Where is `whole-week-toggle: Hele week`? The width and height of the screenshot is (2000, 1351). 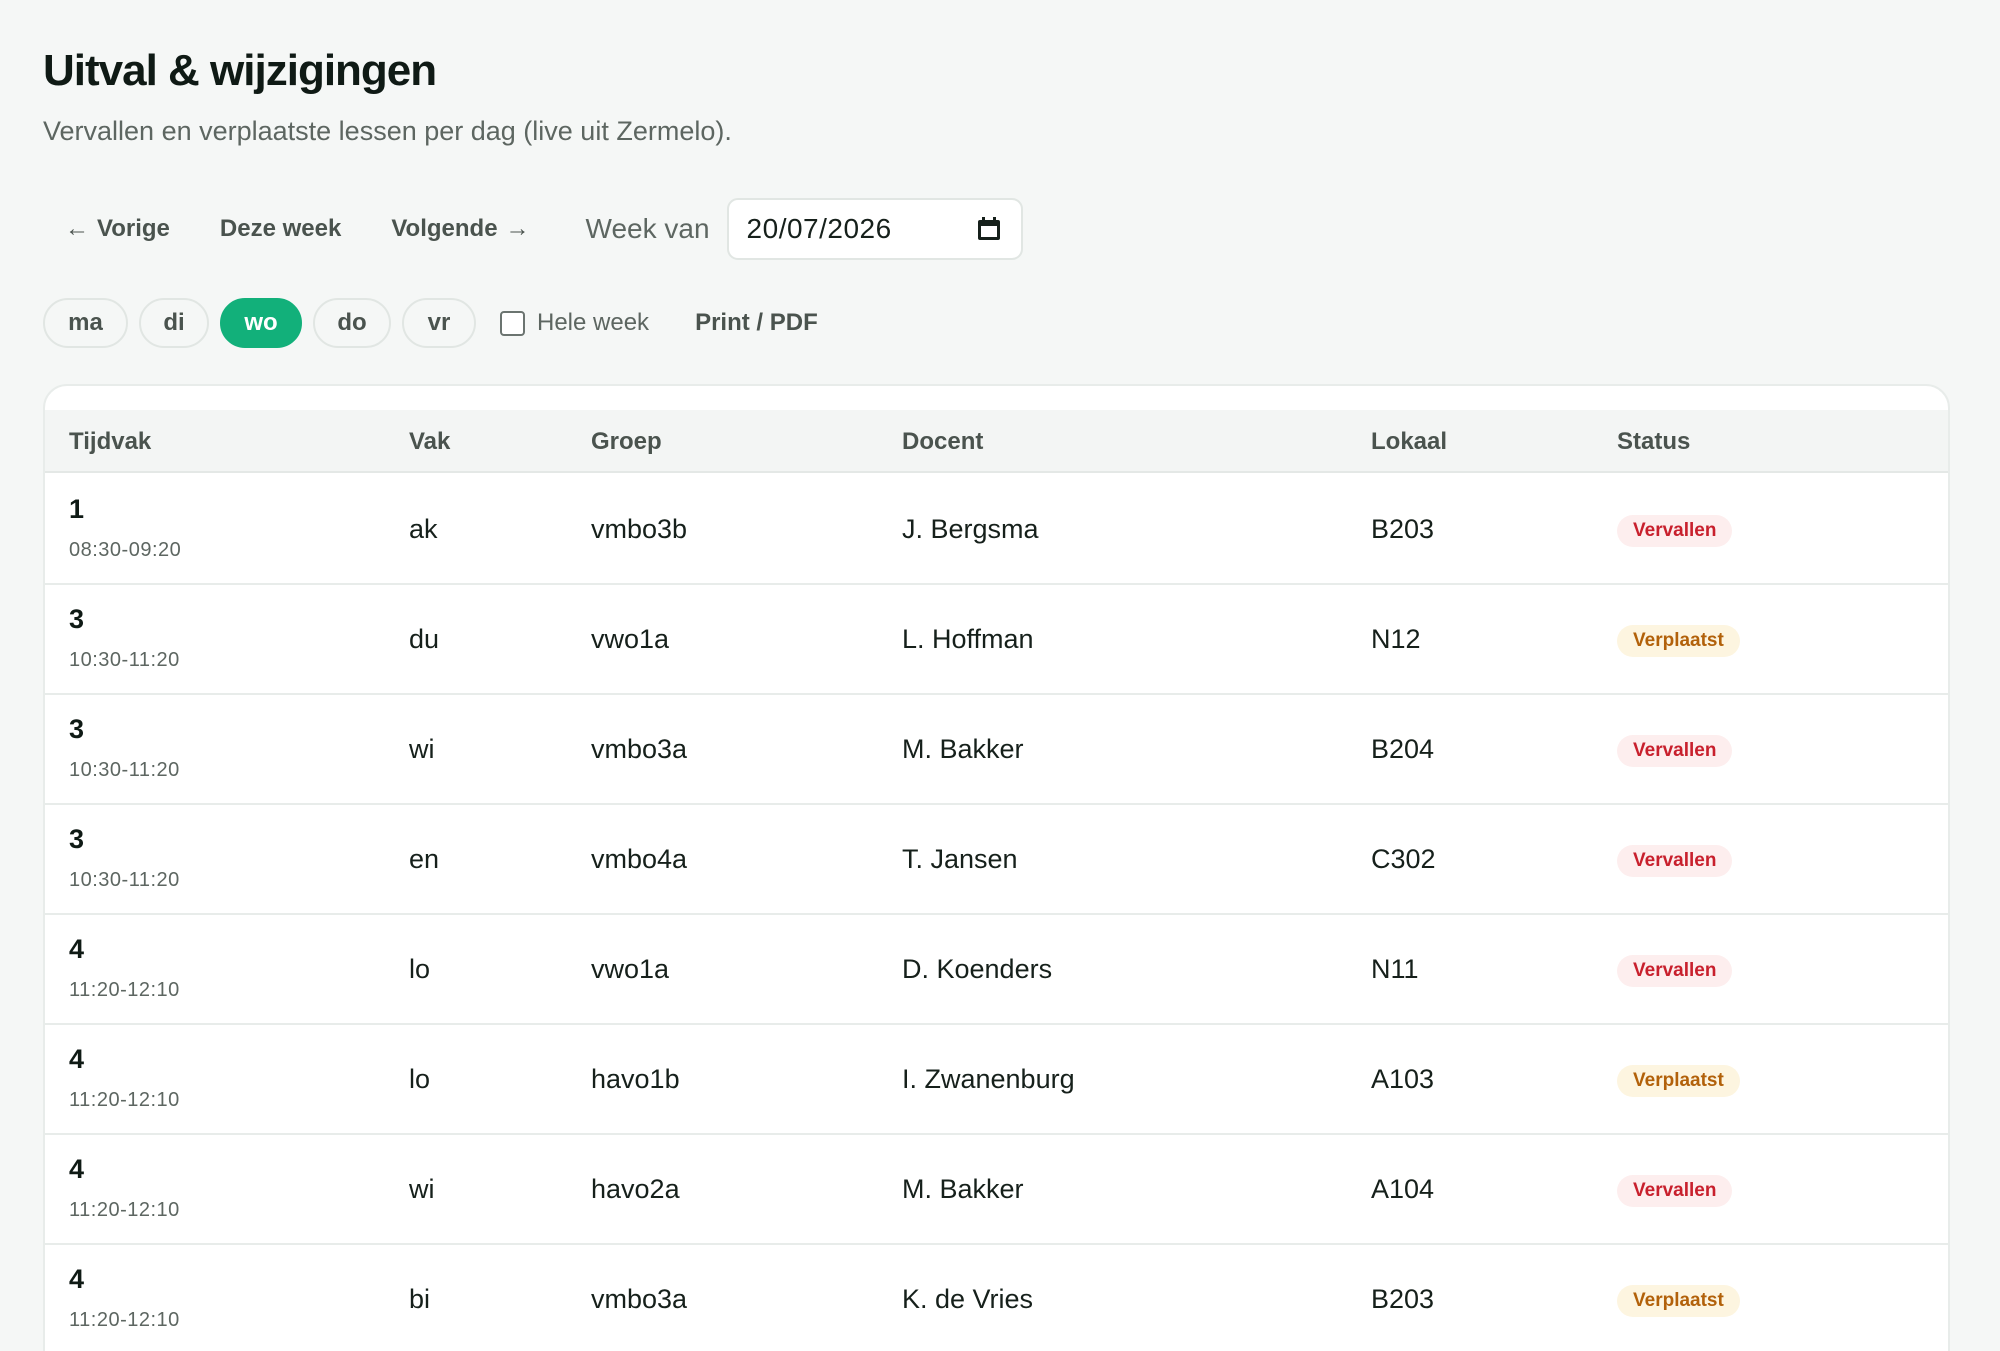
whole-week-toggle: Hele week is located at coordinates (574, 323).